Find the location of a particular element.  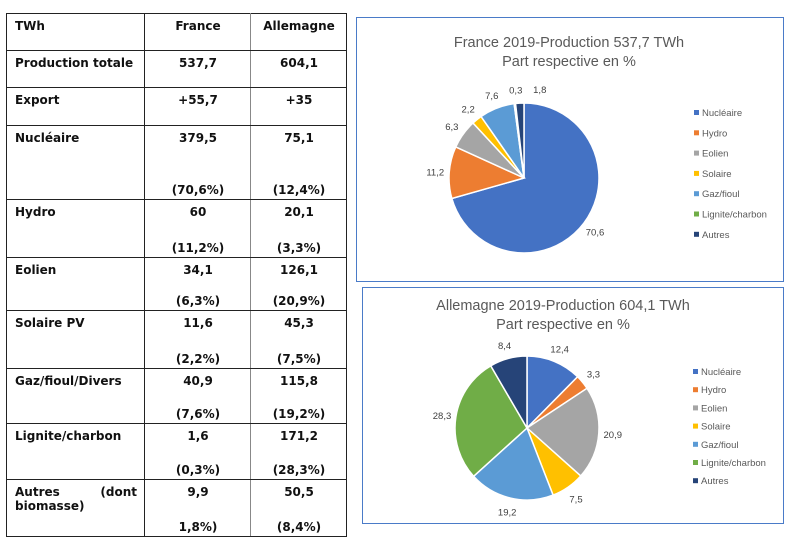

row-label: Export is located at coordinates (37, 100).